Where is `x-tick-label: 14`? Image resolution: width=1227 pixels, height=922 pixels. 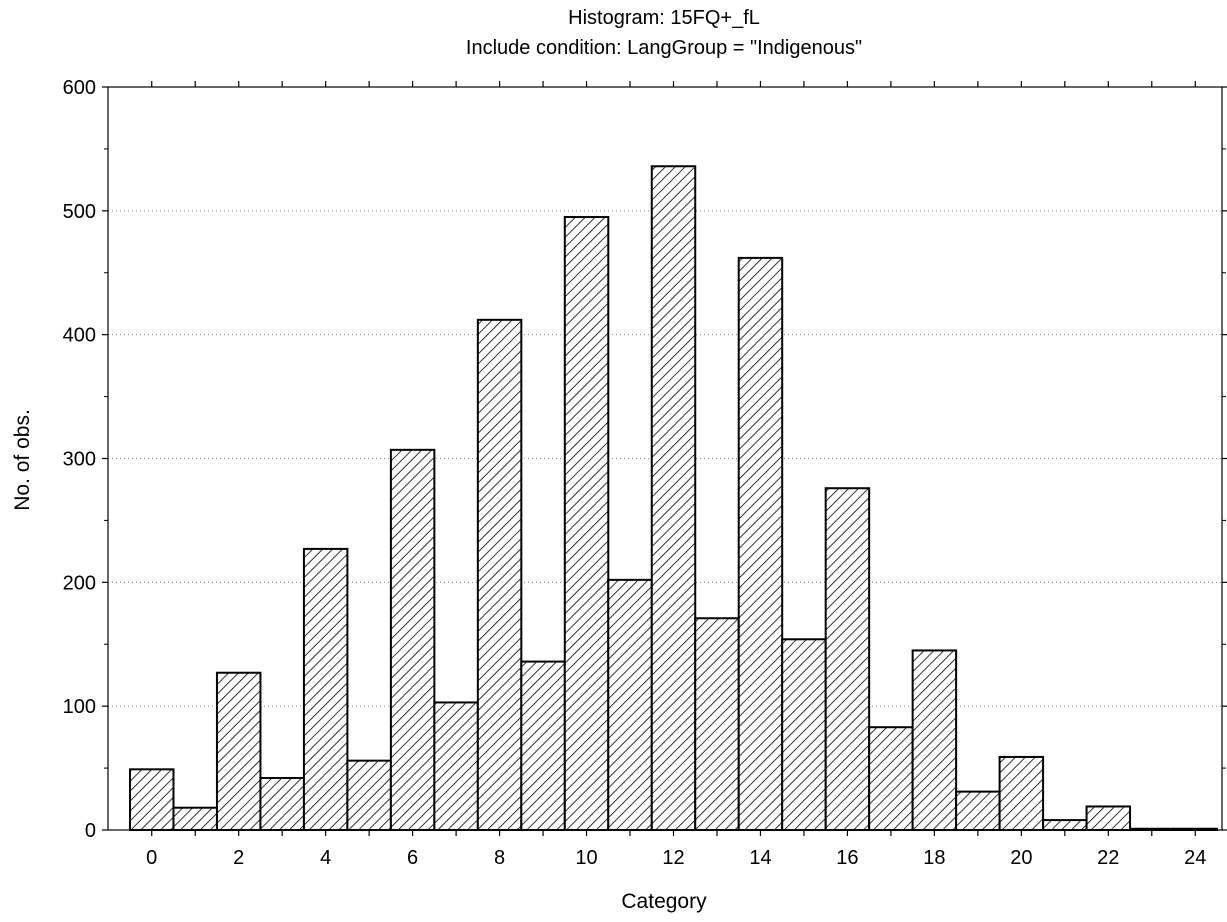
x-tick-label: 14 is located at coordinates (760, 858).